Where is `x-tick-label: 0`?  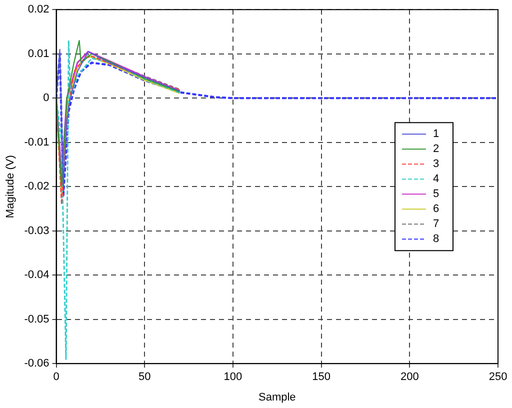 x-tick-label: 0 is located at coordinates (56, 377).